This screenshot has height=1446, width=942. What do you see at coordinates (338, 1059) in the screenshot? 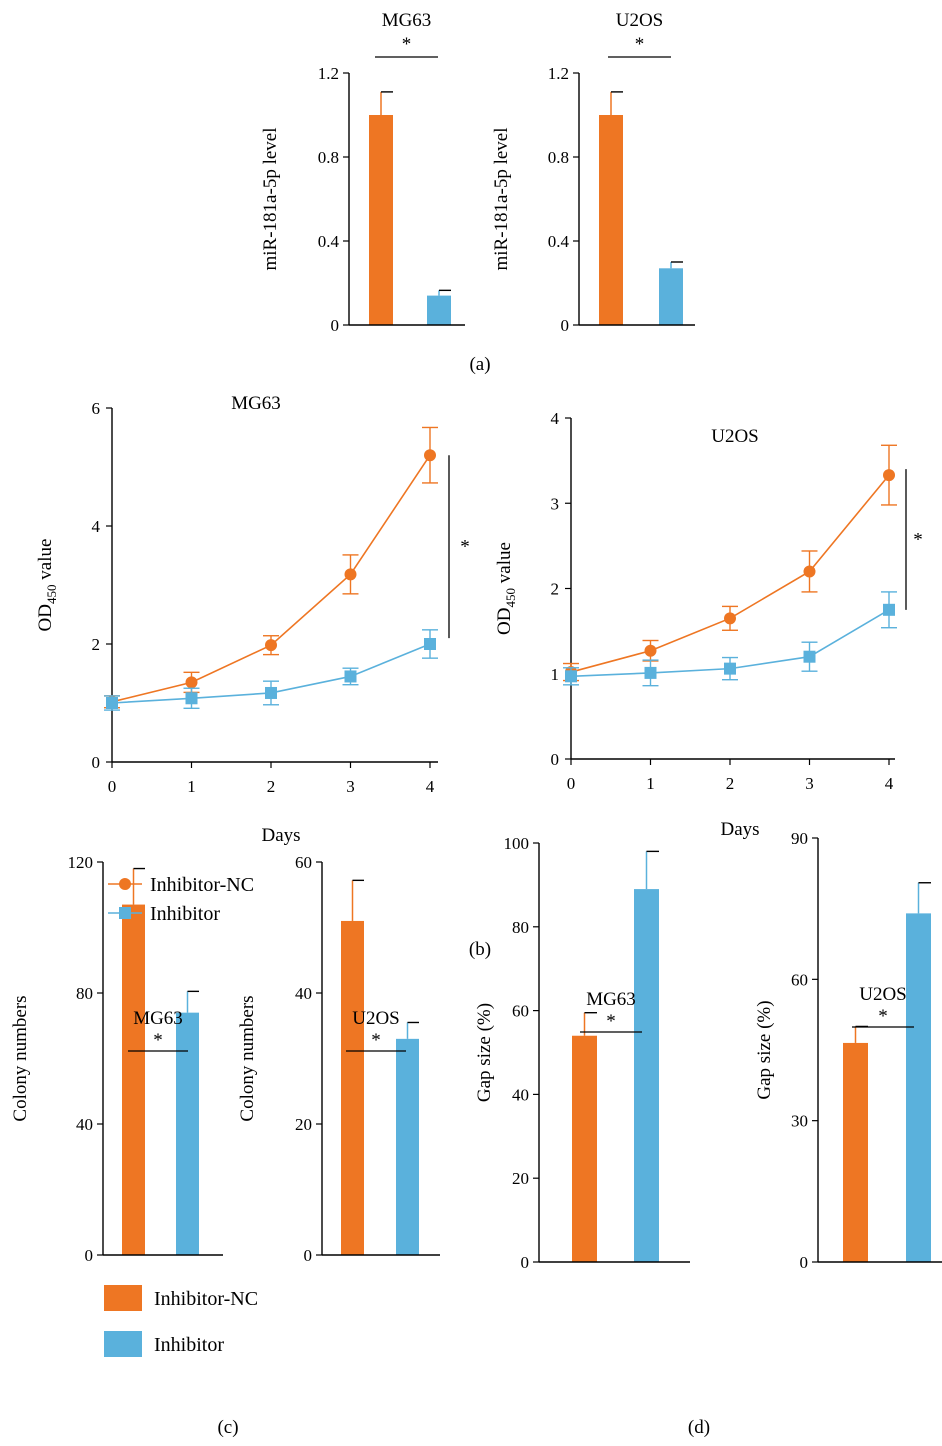
I see `chart-c-u2os: 0 20 40 60 Colony numbers U2OS*` at bounding box center [338, 1059].